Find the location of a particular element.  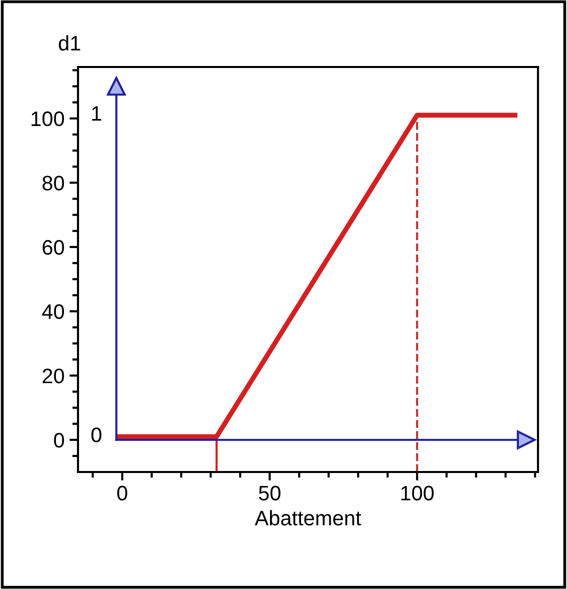

y-tick-label: 60 is located at coordinates (53, 247).